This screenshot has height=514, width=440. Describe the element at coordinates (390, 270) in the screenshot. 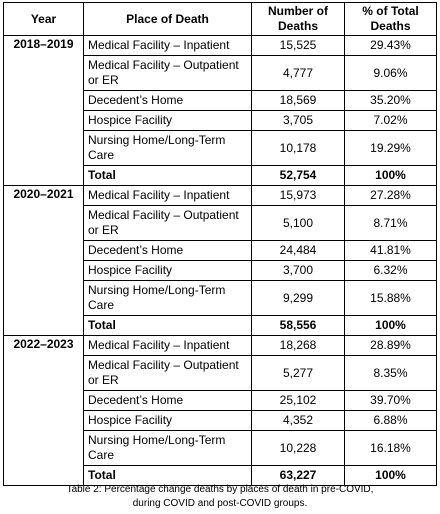

I see `percent-cell: 6.32%` at that location.